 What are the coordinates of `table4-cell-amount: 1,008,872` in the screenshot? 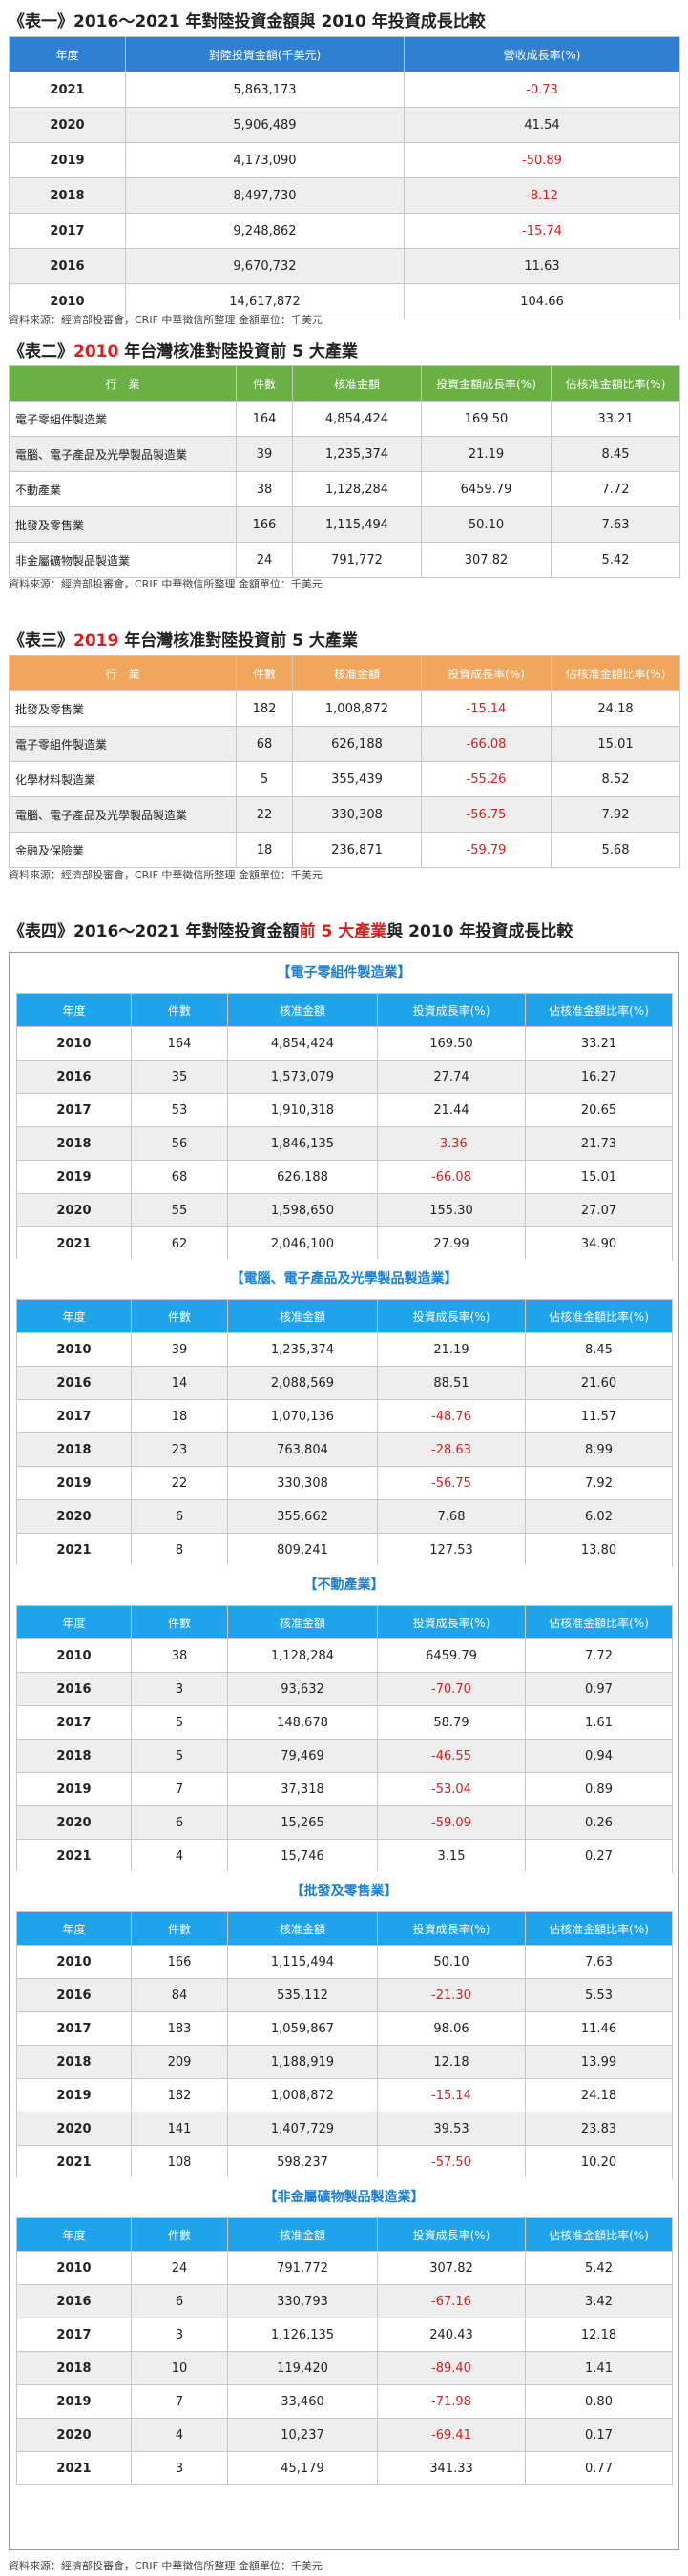 It's located at (302, 2095).